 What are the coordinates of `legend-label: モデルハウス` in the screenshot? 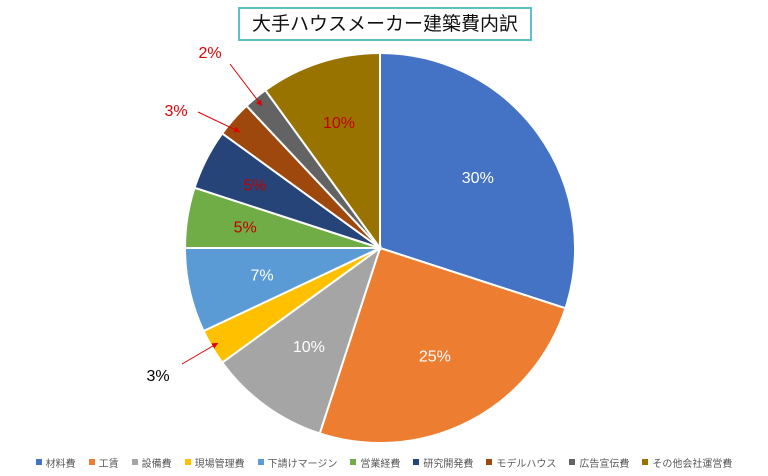 It's located at (526, 464).